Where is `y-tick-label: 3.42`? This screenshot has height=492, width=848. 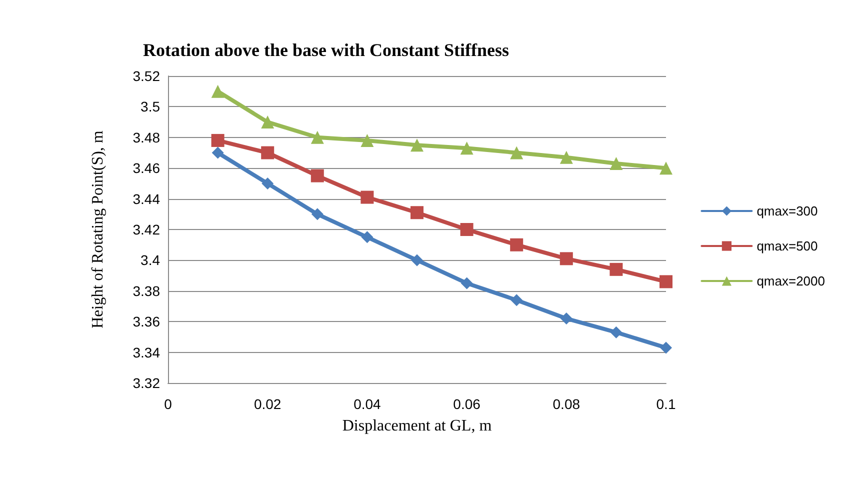 y-tick-label: 3.42 is located at coordinates (146, 230).